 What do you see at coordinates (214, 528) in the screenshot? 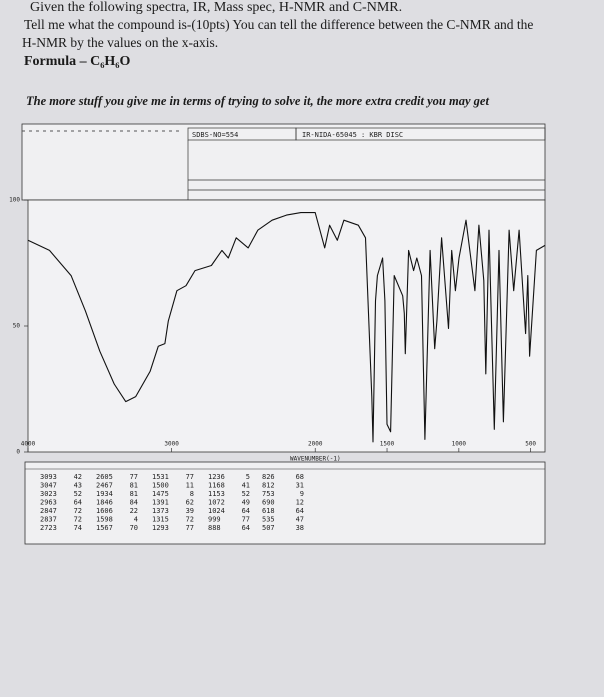
I see `peak-wavenumber: 888` at bounding box center [214, 528].